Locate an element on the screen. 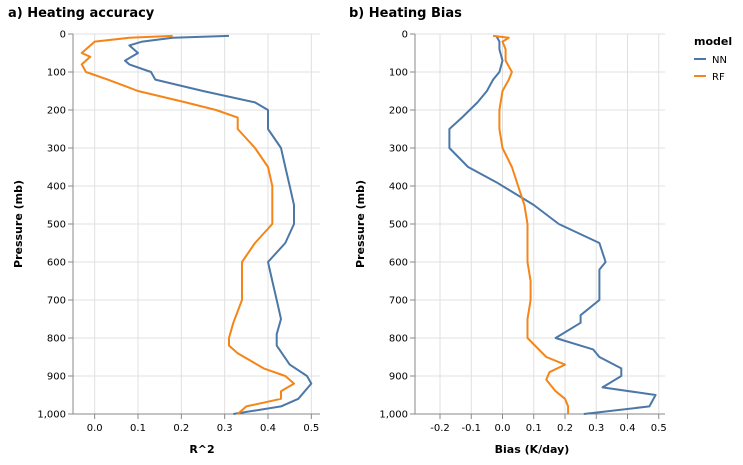  panel-title: a) Heating accuracy is located at coordinates (81, 13).